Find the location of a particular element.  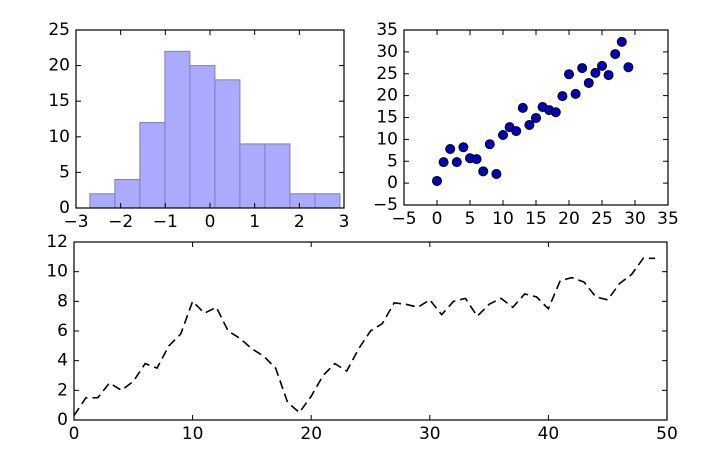

x-tick-label: −2 is located at coordinates (120, 222).